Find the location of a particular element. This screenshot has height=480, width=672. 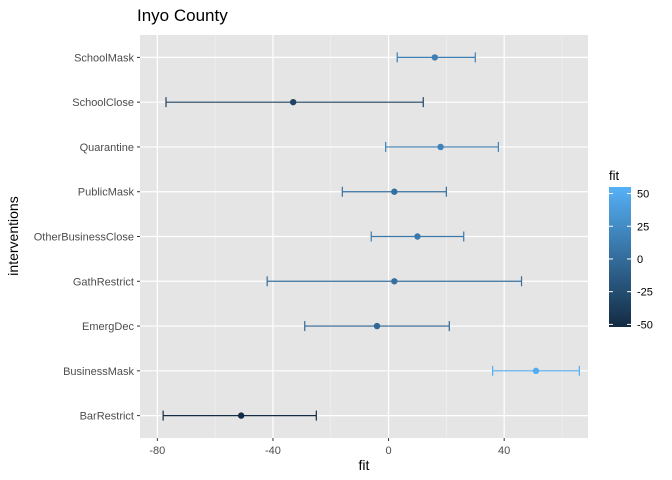

y-tick-label: PublicMask is located at coordinates (106, 193).